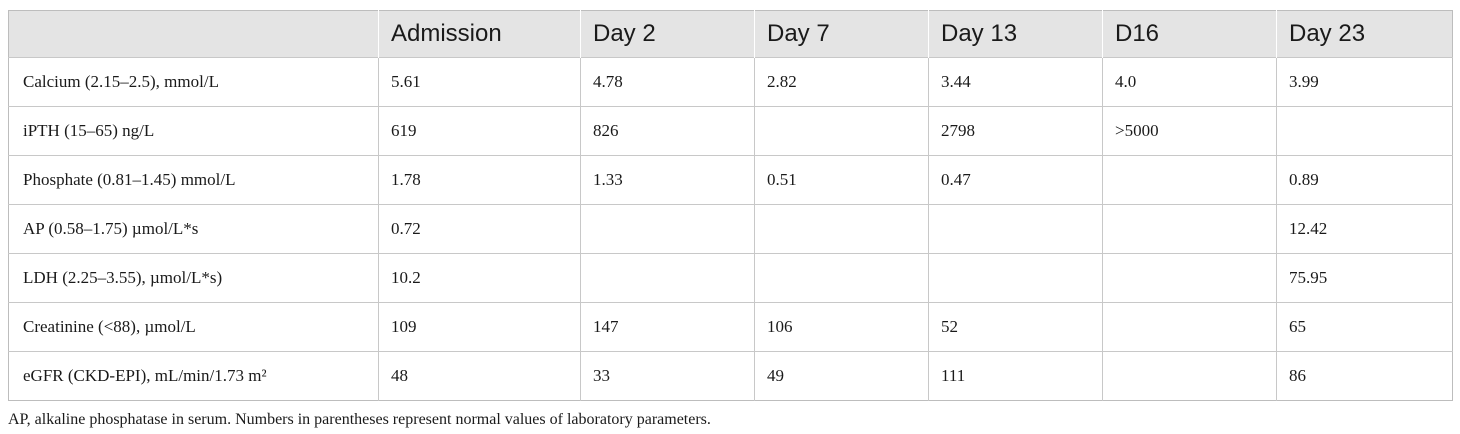 The image size is (1460, 434). I want to click on header-cell-admission: Admission, so click(479, 34).